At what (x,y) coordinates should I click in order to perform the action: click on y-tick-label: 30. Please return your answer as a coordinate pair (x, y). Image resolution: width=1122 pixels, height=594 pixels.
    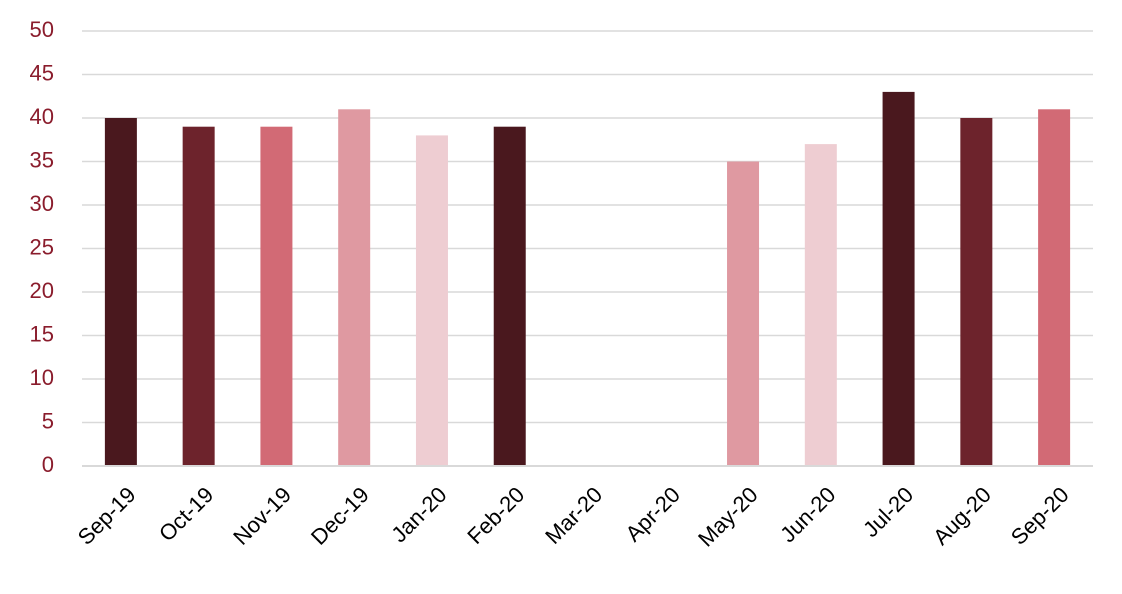
    Looking at the image, I should click on (42, 203).